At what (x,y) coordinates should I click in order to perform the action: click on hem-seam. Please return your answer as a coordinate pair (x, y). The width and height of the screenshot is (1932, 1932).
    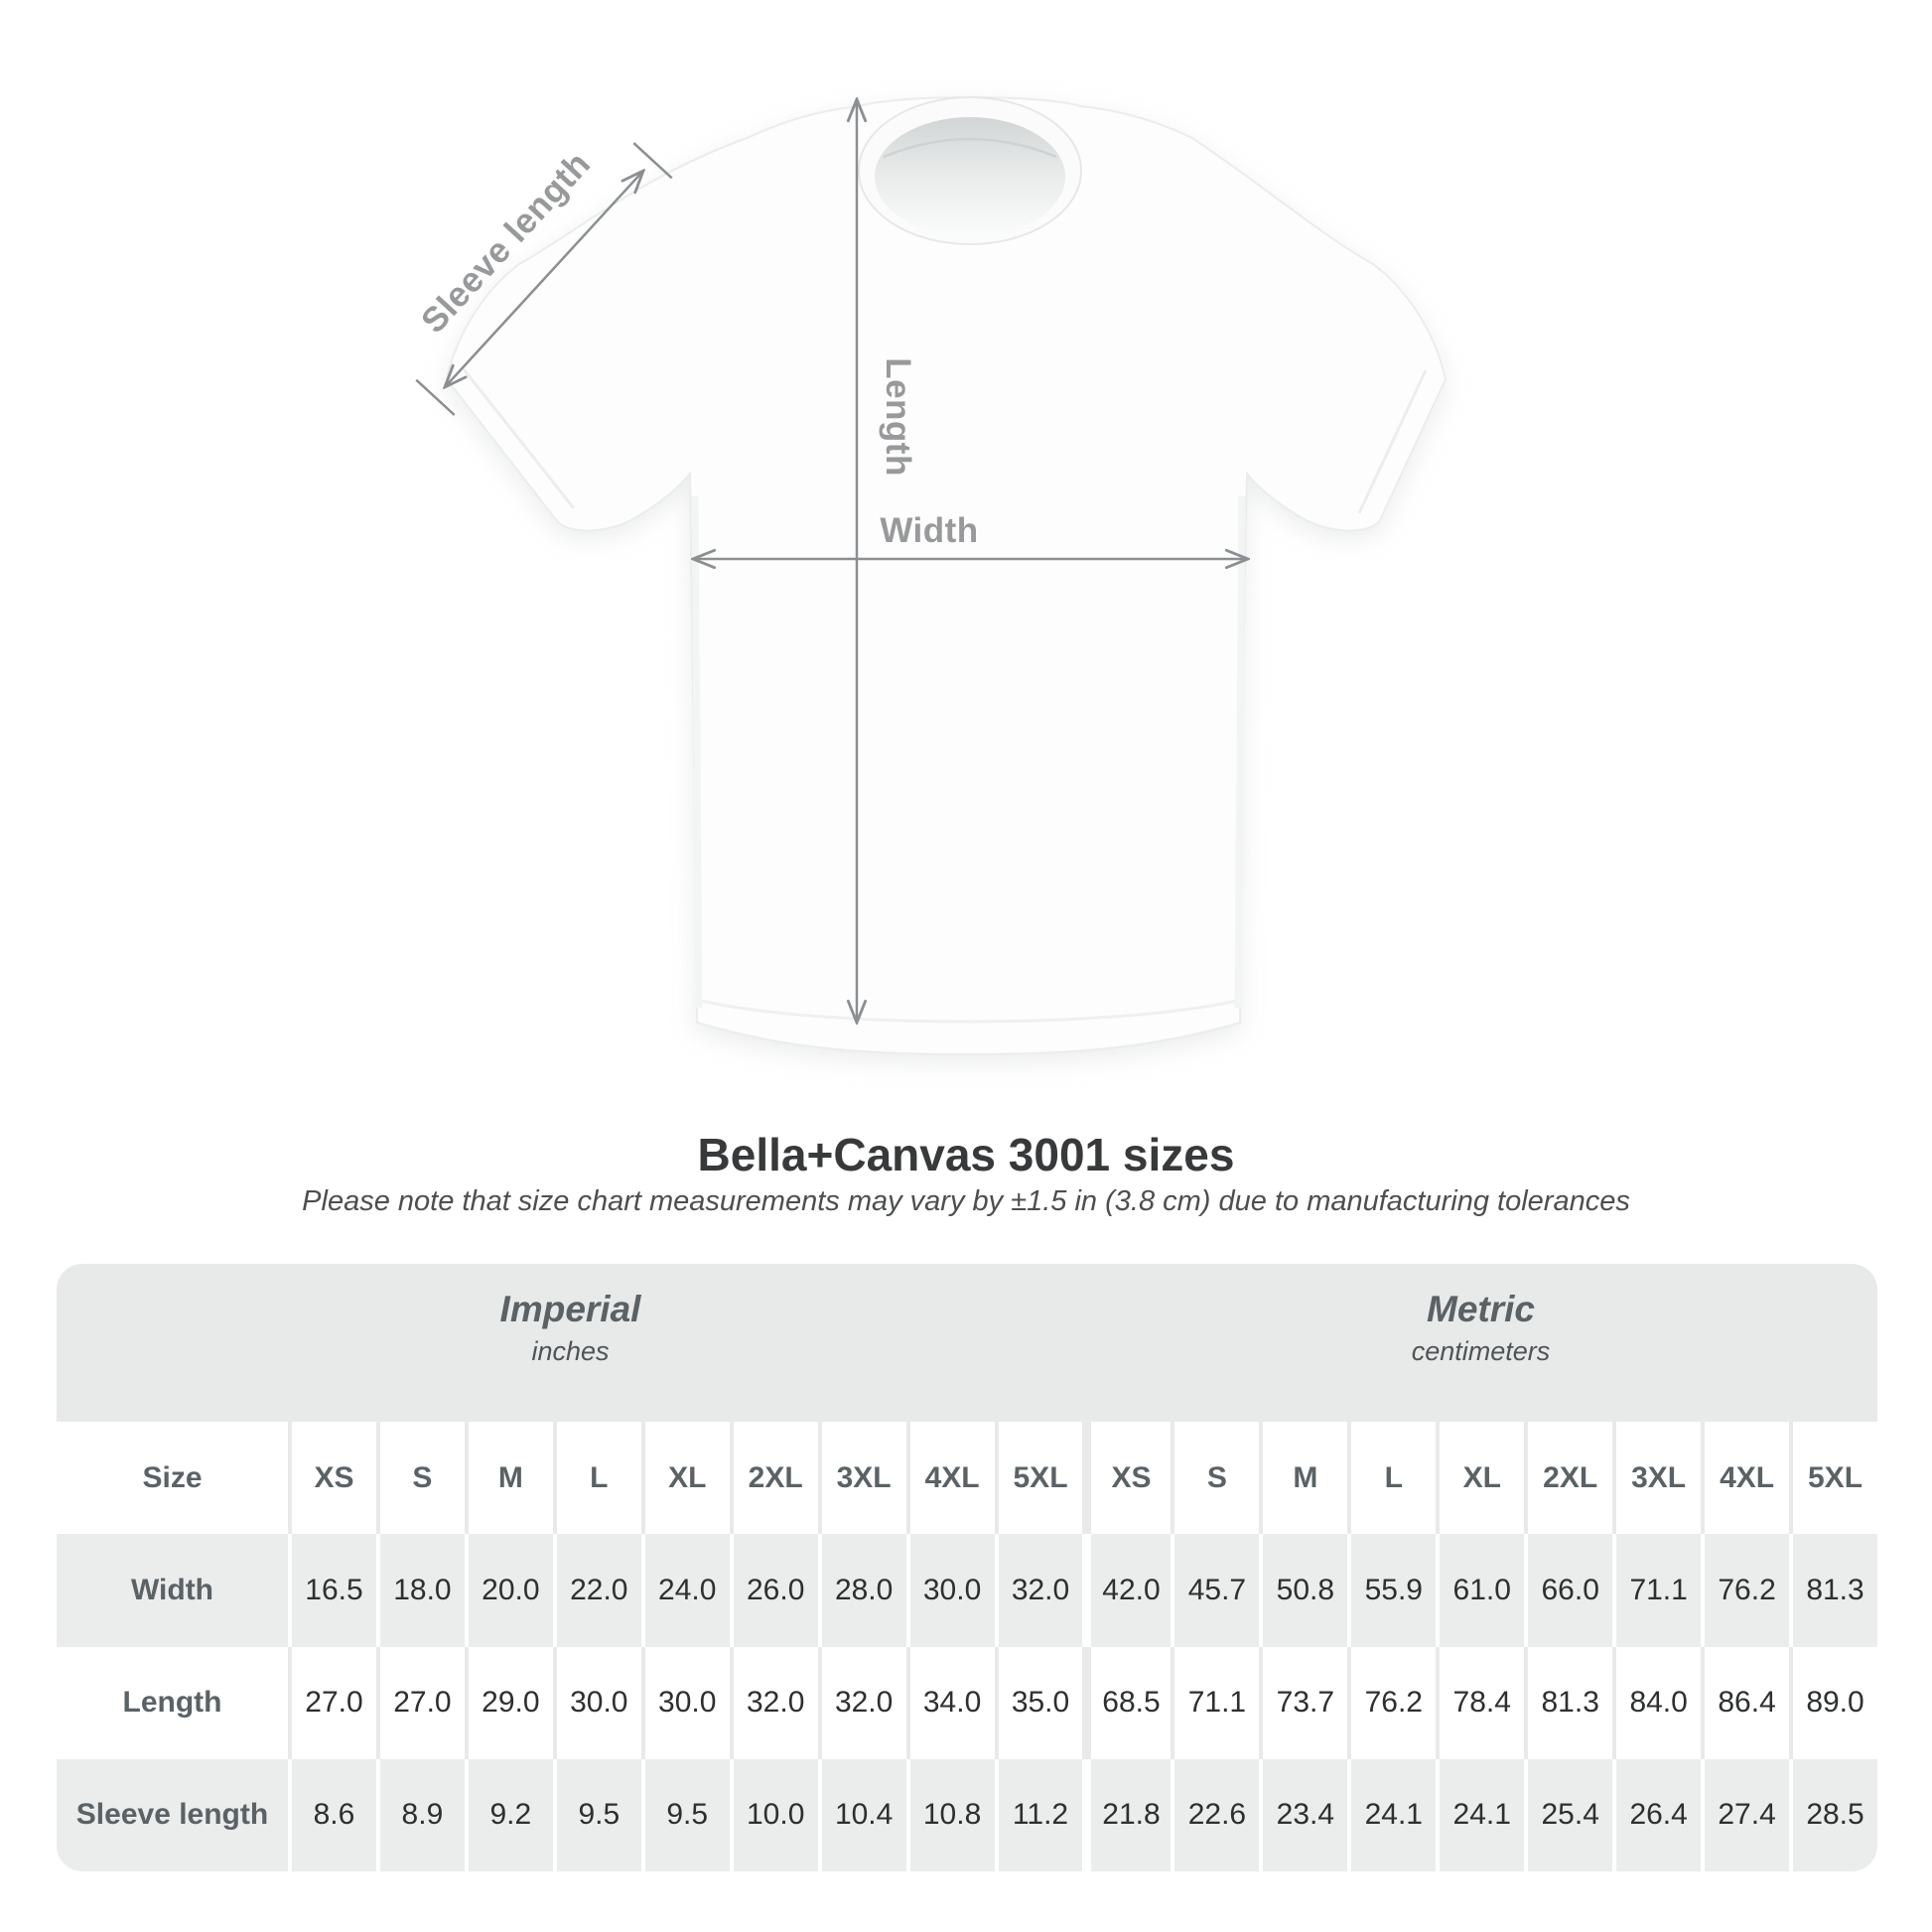
    Looking at the image, I should click on (969, 1012).